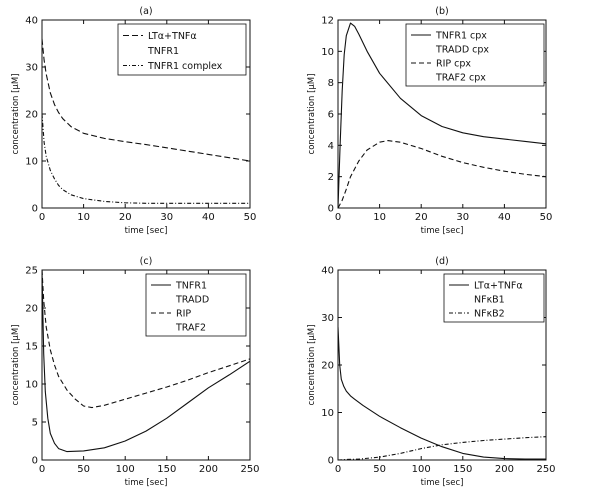 The height and width of the screenshot is (494, 591). I want to click on plot-frame, so click(146, 365).